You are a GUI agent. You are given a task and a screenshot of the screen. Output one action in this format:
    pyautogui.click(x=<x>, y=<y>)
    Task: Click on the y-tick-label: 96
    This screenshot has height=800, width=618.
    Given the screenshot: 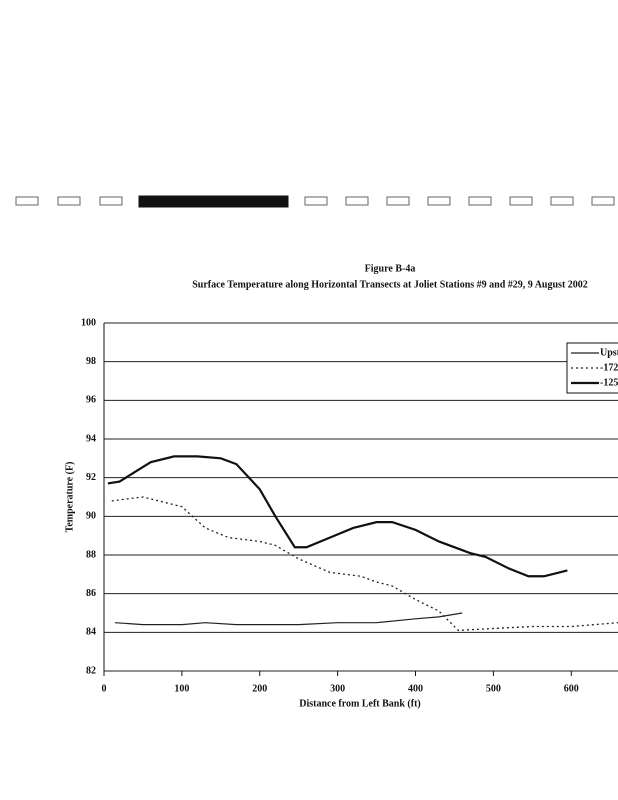 What is the action you would take?
    pyautogui.click(x=91, y=400)
    